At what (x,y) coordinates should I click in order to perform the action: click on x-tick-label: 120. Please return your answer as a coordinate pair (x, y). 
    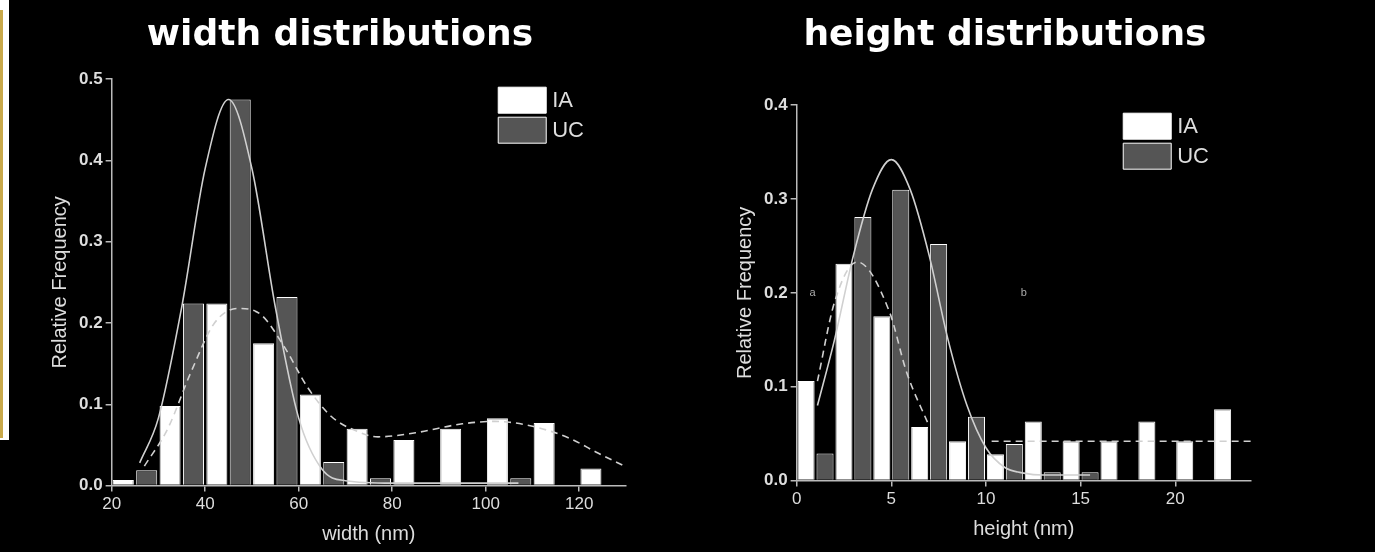
    Looking at the image, I should click on (579, 504).